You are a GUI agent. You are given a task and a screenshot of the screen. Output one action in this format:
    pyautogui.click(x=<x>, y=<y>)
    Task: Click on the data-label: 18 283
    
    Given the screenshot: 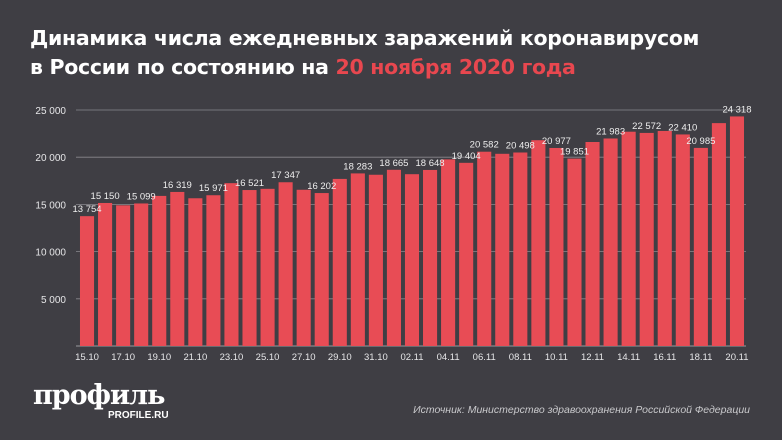 What is the action you would take?
    pyautogui.click(x=357, y=166)
    